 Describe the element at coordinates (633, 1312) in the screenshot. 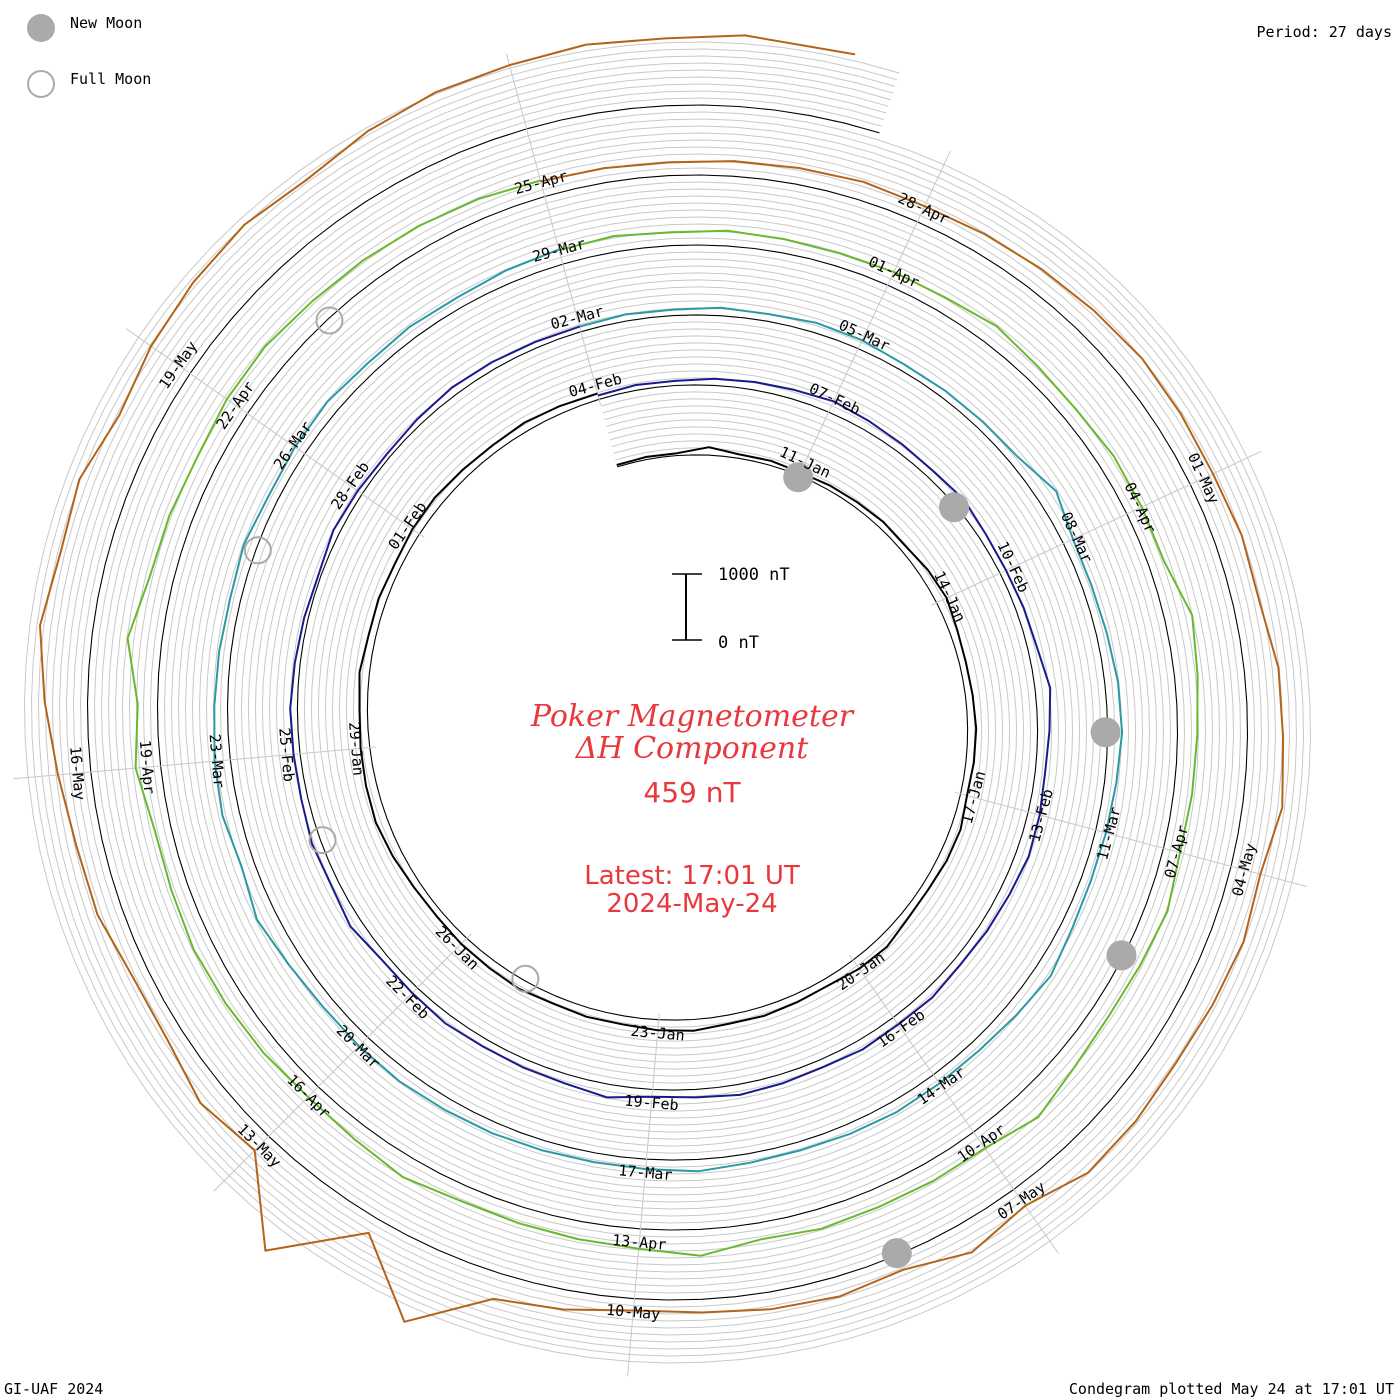

I see `date-label: 10-May` at that location.